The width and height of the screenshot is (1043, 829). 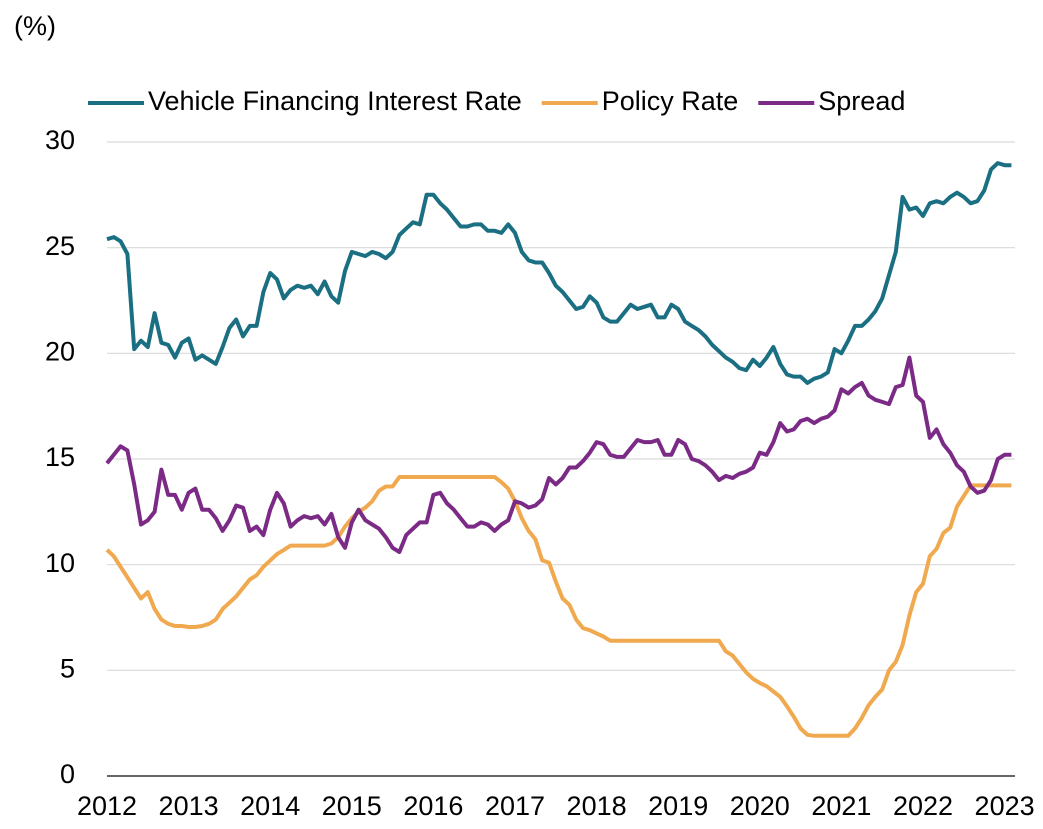 What do you see at coordinates (335, 101) in the screenshot?
I see `legend-label: Vehicle Financing Interest Rate` at bounding box center [335, 101].